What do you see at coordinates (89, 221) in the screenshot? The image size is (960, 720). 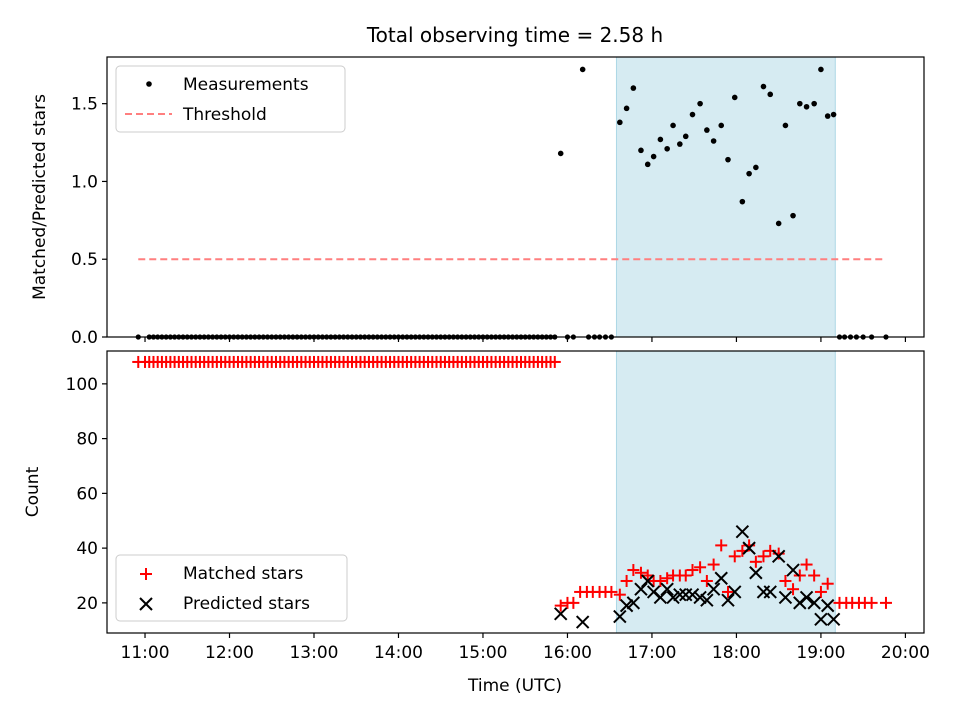 I see `top-y-ticks: 0.0 0.5 1.0 1.5` at bounding box center [89, 221].